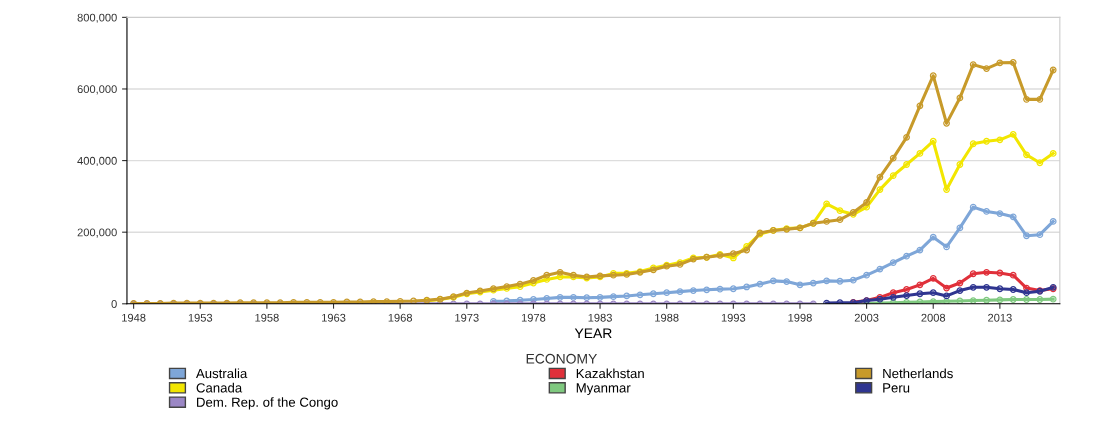  Describe the element at coordinates (610, 373) in the screenshot. I see `legend-label: Kazakhstan` at that location.